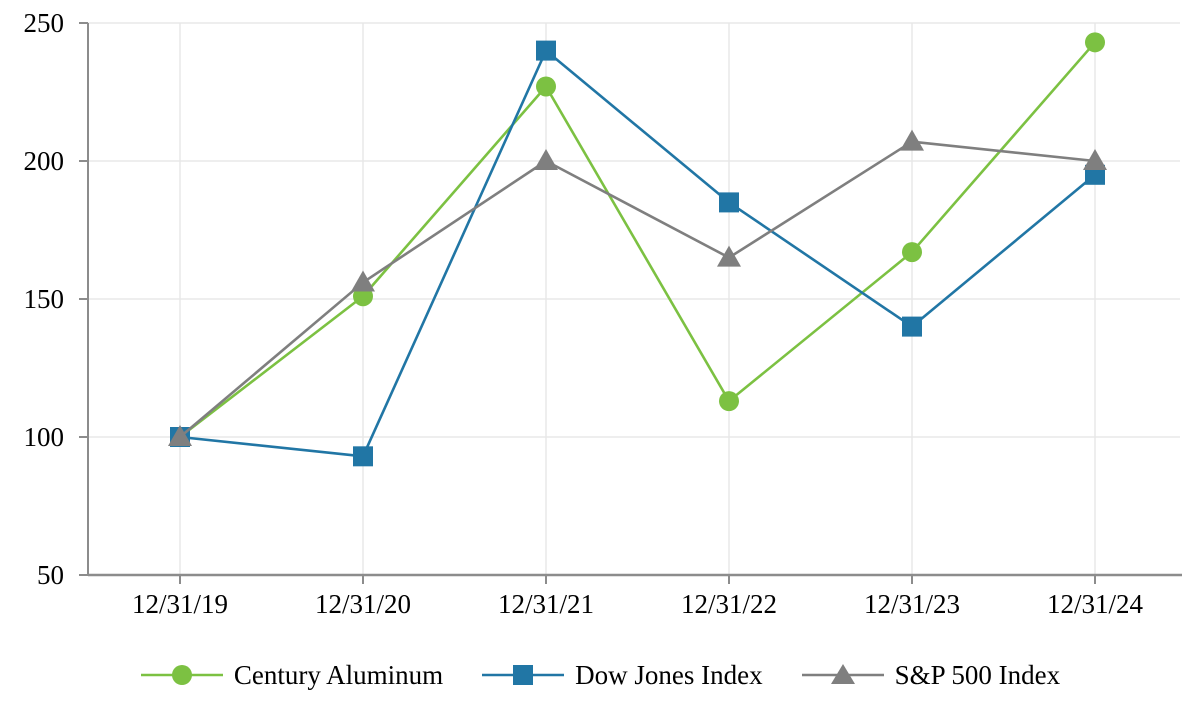  What do you see at coordinates (44, 161) in the screenshot?
I see `y-axis-tick-label: 200` at bounding box center [44, 161].